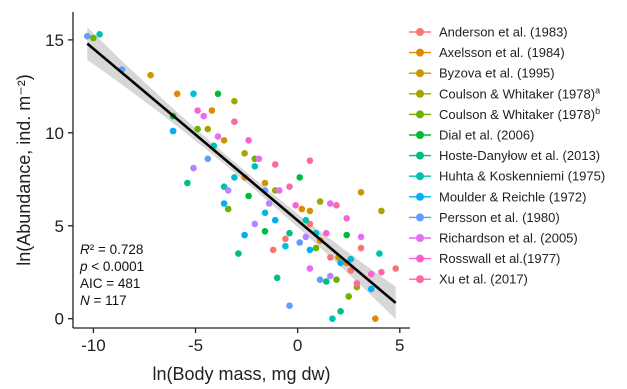 This screenshot has width=627, height=389. I want to click on model-stat: R² = 0.728, so click(111, 249).